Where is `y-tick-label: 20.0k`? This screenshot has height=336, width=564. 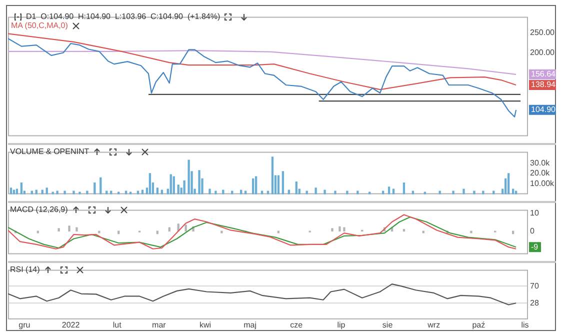 y-tick-label: 20.0k is located at coordinates (540, 173).